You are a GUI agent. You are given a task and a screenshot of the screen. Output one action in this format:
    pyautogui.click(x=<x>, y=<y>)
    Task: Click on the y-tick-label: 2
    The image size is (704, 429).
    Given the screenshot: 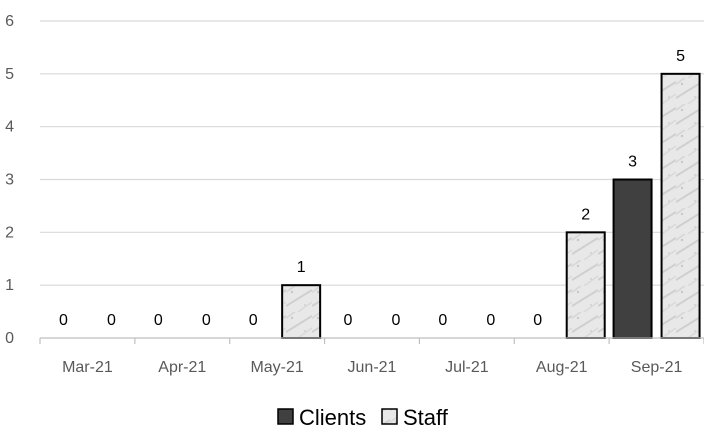 What is the action you would take?
    pyautogui.click(x=9, y=232)
    